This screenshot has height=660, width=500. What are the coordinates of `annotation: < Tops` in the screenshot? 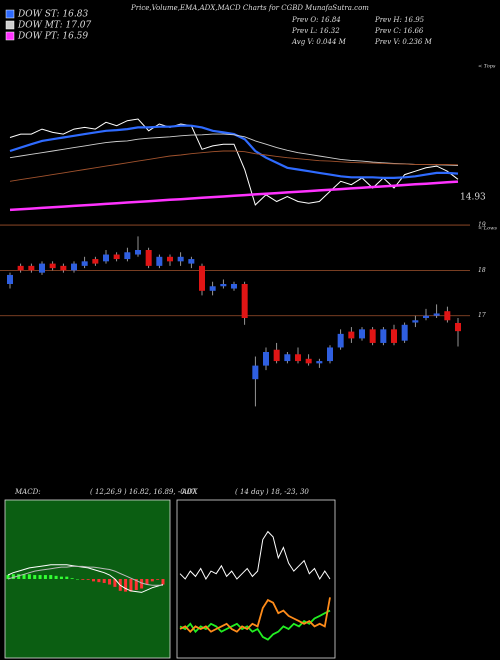 It's located at (487, 67).